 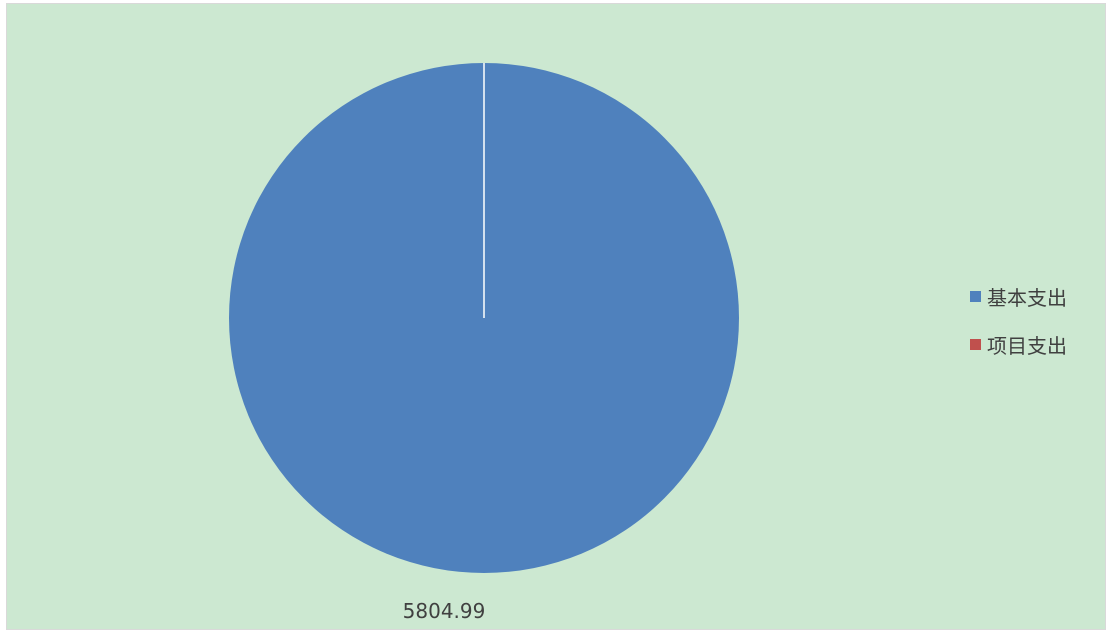 I want to click on legend-label-project: 项目支出, so click(x=1027, y=346).